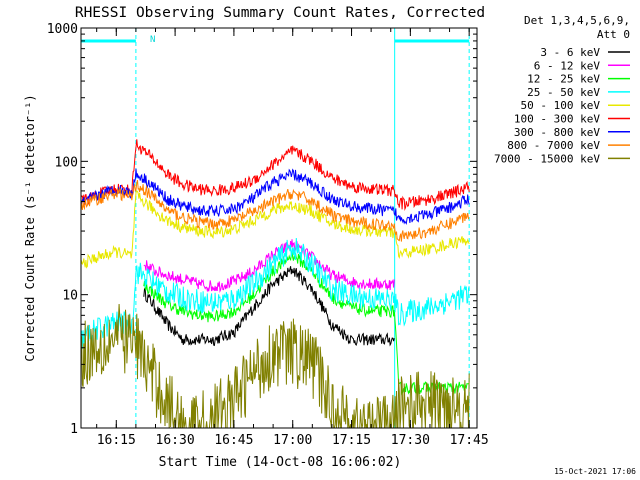 The height and width of the screenshot is (480, 640). What do you see at coordinates (547, 158) in the screenshot?
I see `legend-label-8: 7000 - 15000 keV` at bounding box center [547, 158].